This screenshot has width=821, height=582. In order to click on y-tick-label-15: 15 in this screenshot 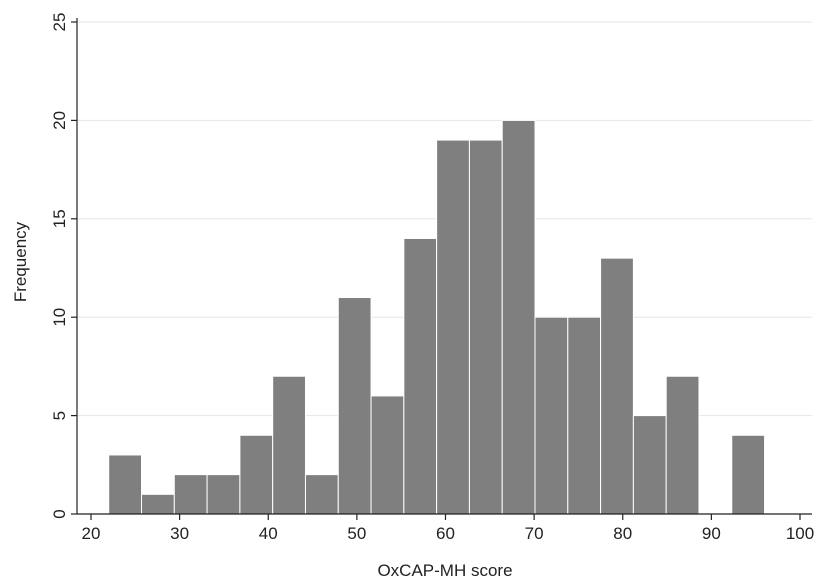, I will do `click(59, 218)`.